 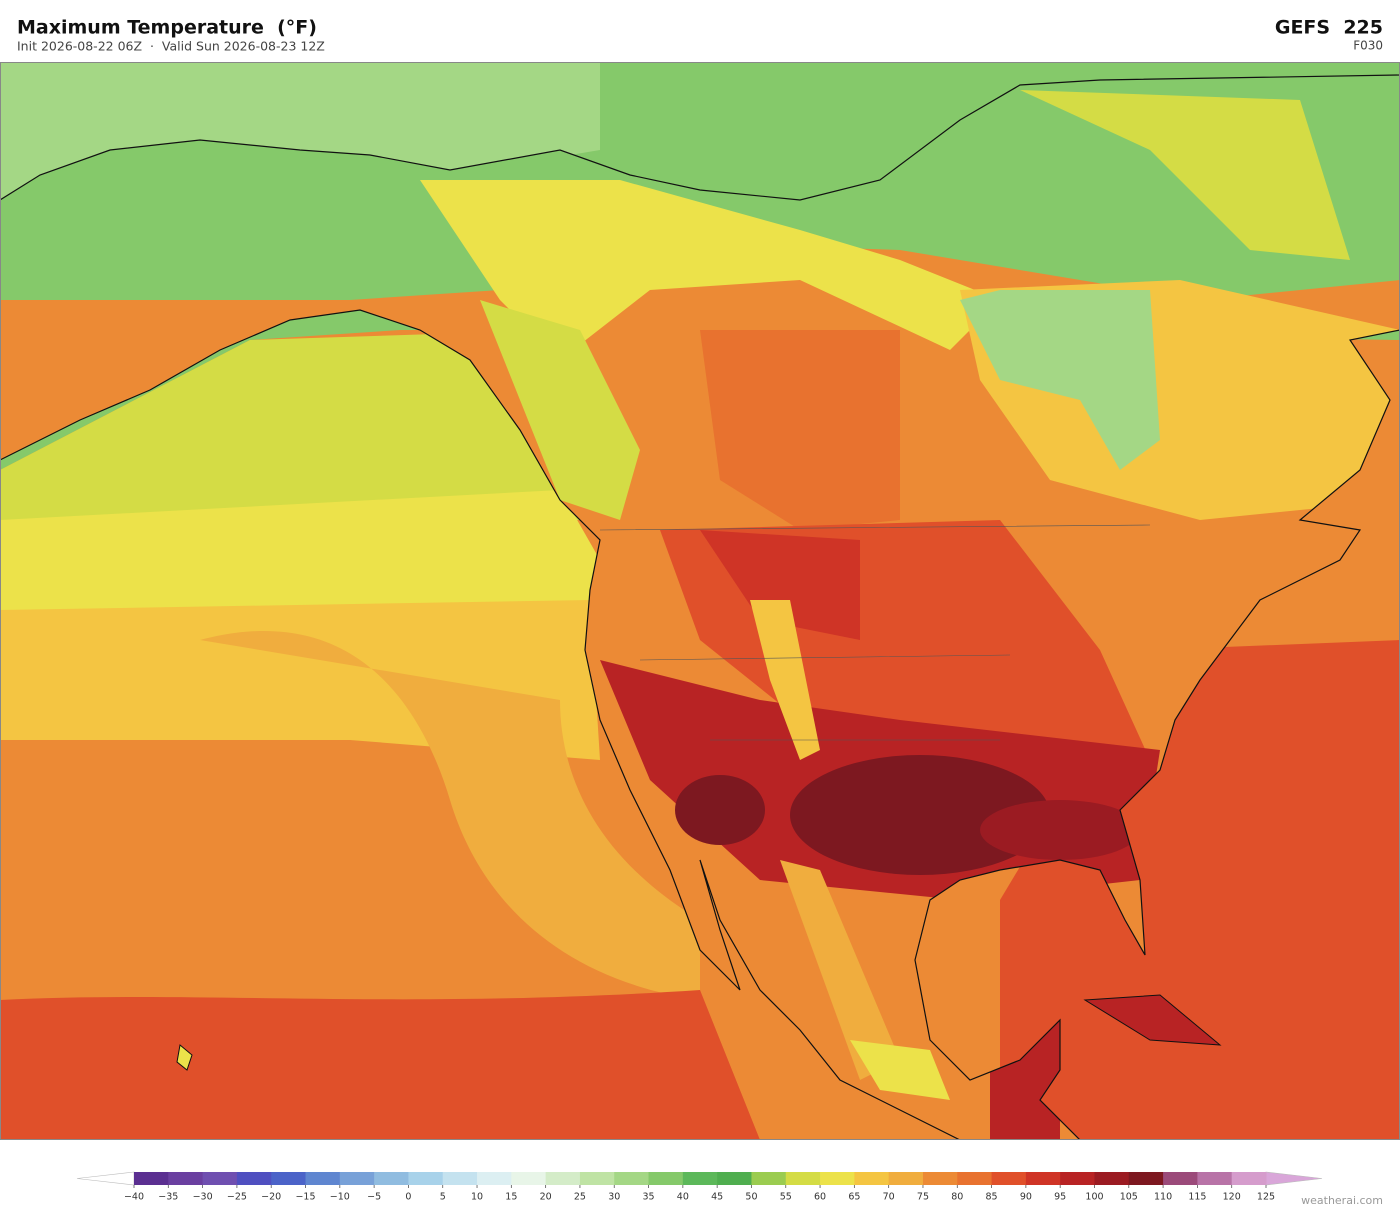 What do you see at coordinates (1185, 175) in the screenshot?
I see `arctic-land` at bounding box center [1185, 175].